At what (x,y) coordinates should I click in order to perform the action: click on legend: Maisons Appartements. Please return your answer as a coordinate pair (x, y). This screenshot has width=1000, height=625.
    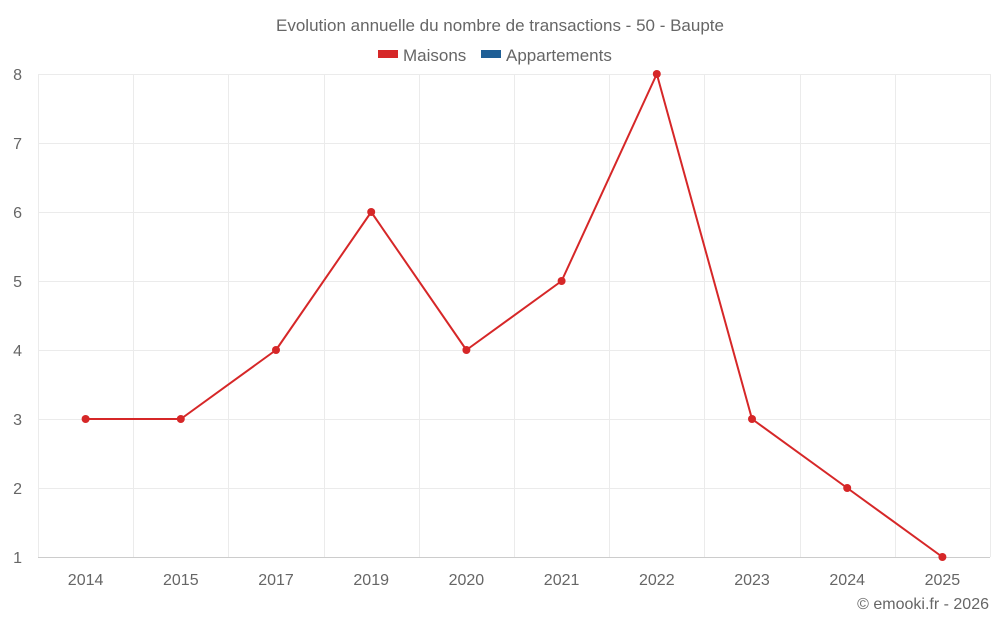
    Looking at the image, I should click on (495, 55).